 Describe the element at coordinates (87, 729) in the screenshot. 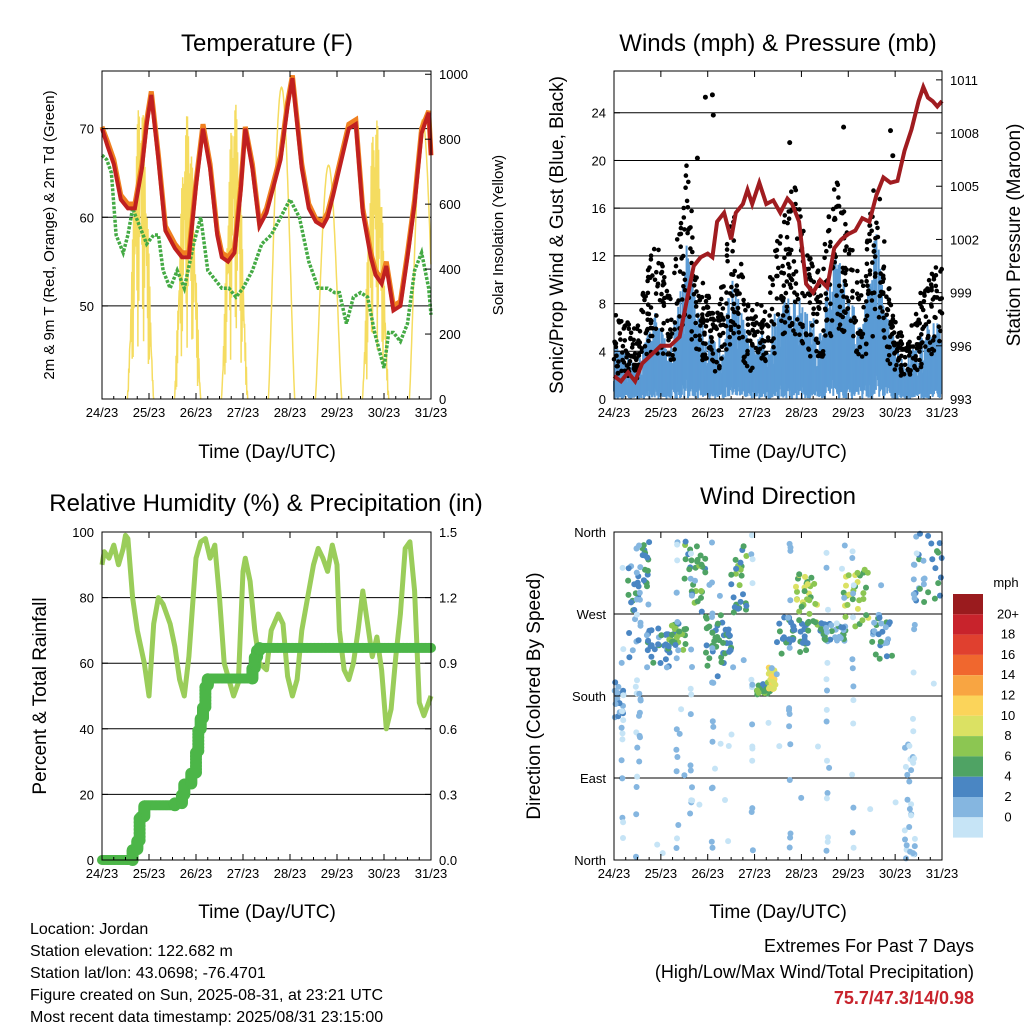

I see `humidity-ytick-label: 40` at that location.